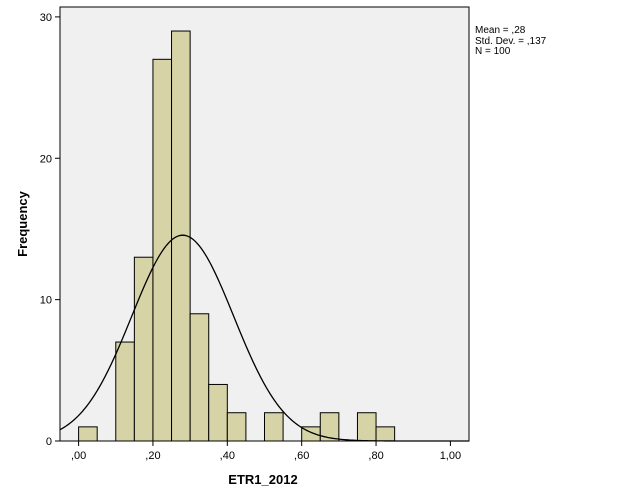  I want to click on y-tick-label-1: 10, so click(46, 301).